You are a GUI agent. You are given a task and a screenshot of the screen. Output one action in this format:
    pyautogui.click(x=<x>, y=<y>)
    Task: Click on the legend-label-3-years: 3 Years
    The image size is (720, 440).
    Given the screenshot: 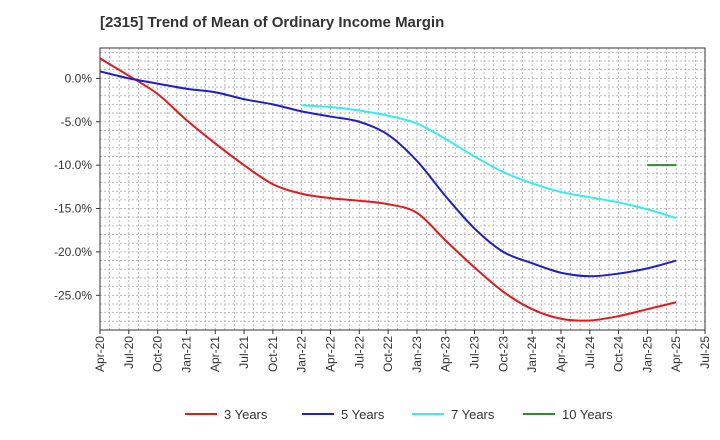 What is the action you would take?
    pyautogui.click(x=246, y=414)
    